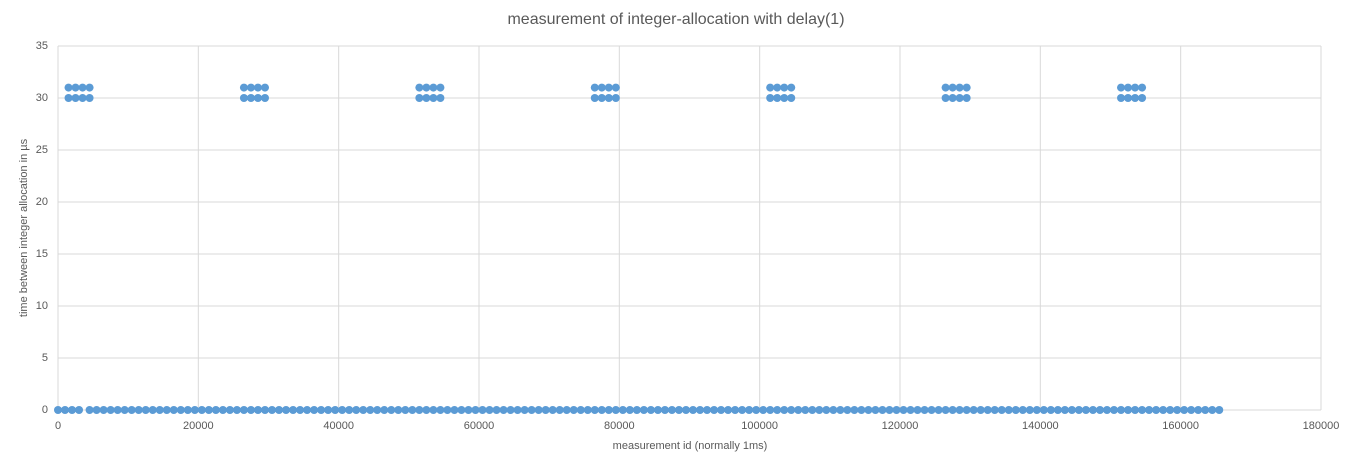 This screenshot has height=457, width=1345. Describe the element at coordinates (479, 426) in the screenshot. I see `x-tick-label: 60000` at that location.